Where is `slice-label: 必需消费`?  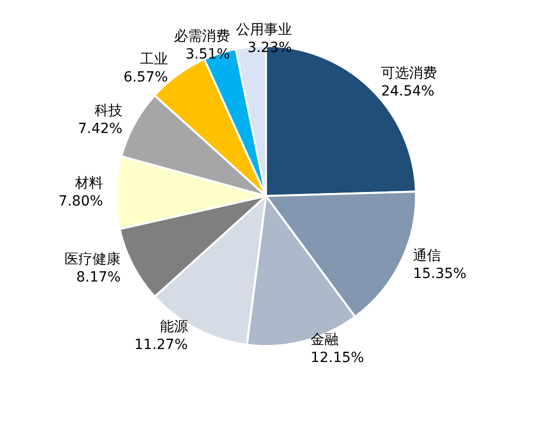
slice-label: 必需消费 is located at coordinates (202, 36).